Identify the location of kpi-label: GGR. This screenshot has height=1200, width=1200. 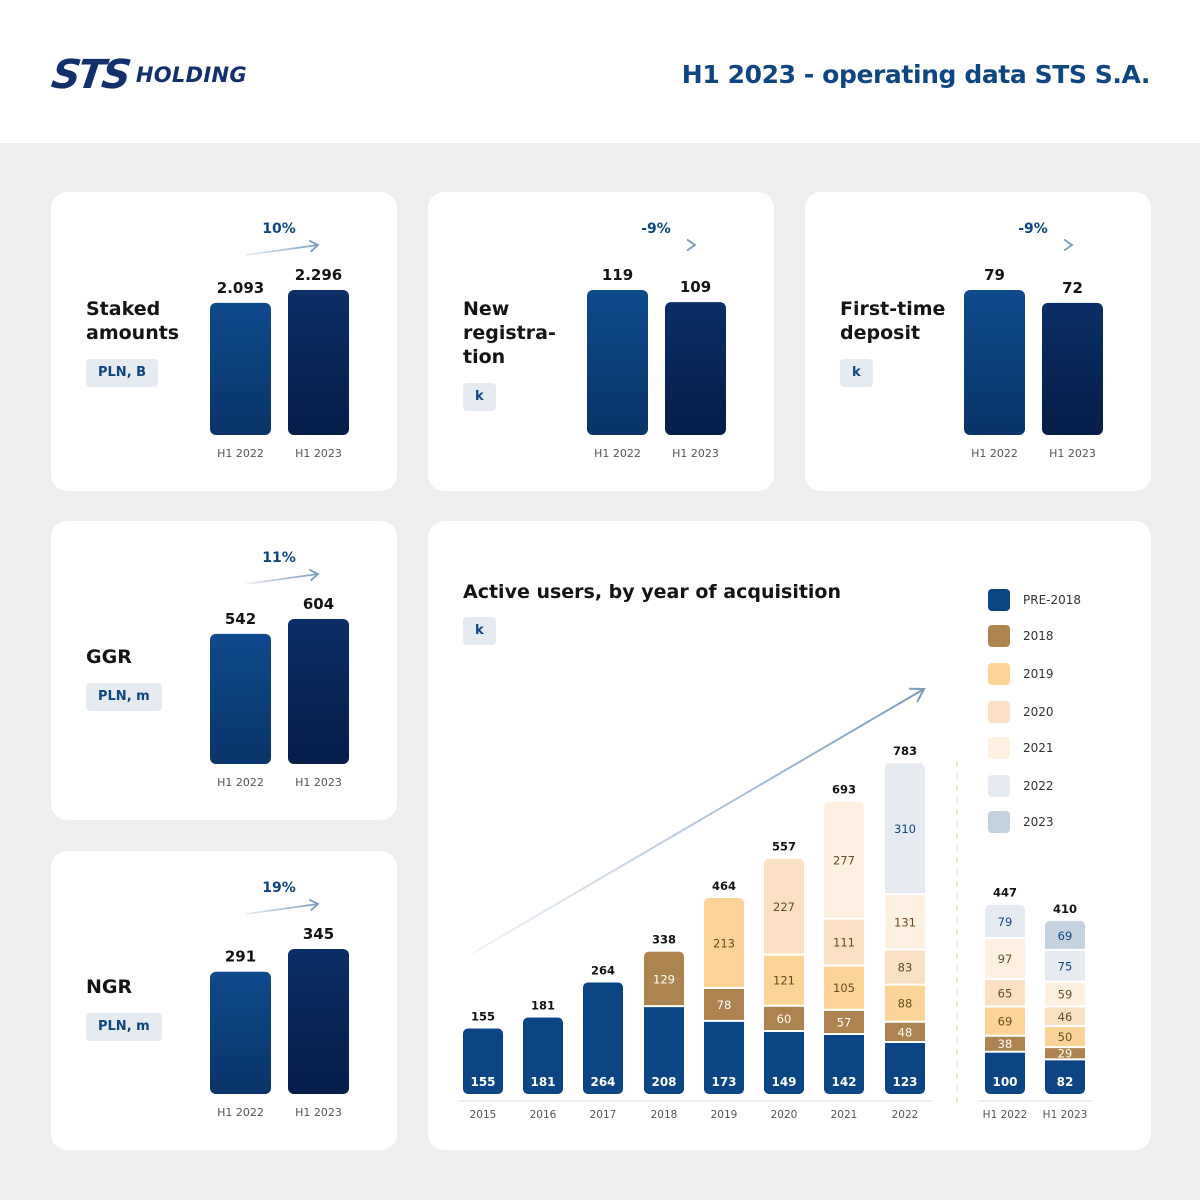
(109, 657).